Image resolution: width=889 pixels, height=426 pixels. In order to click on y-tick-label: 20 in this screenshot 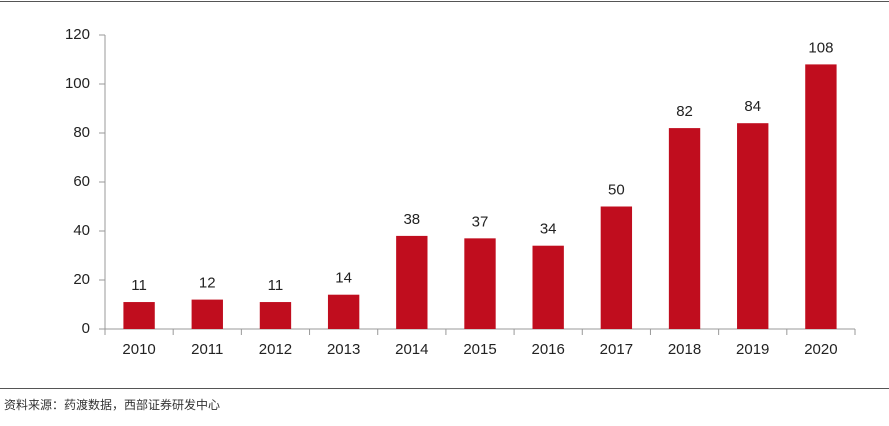, I will do `click(81, 279)`.